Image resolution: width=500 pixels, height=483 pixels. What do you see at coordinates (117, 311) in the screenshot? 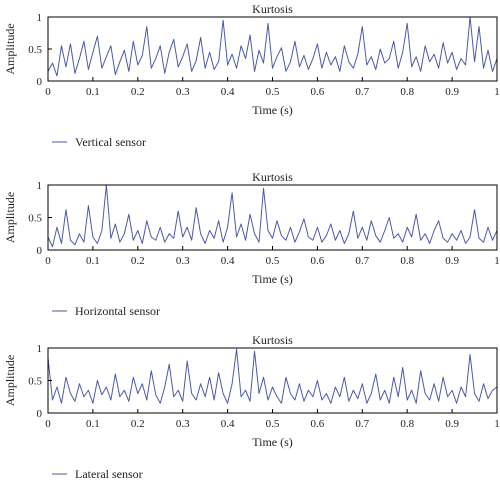
I see `legend-label: Horizontal sensor` at bounding box center [117, 311].